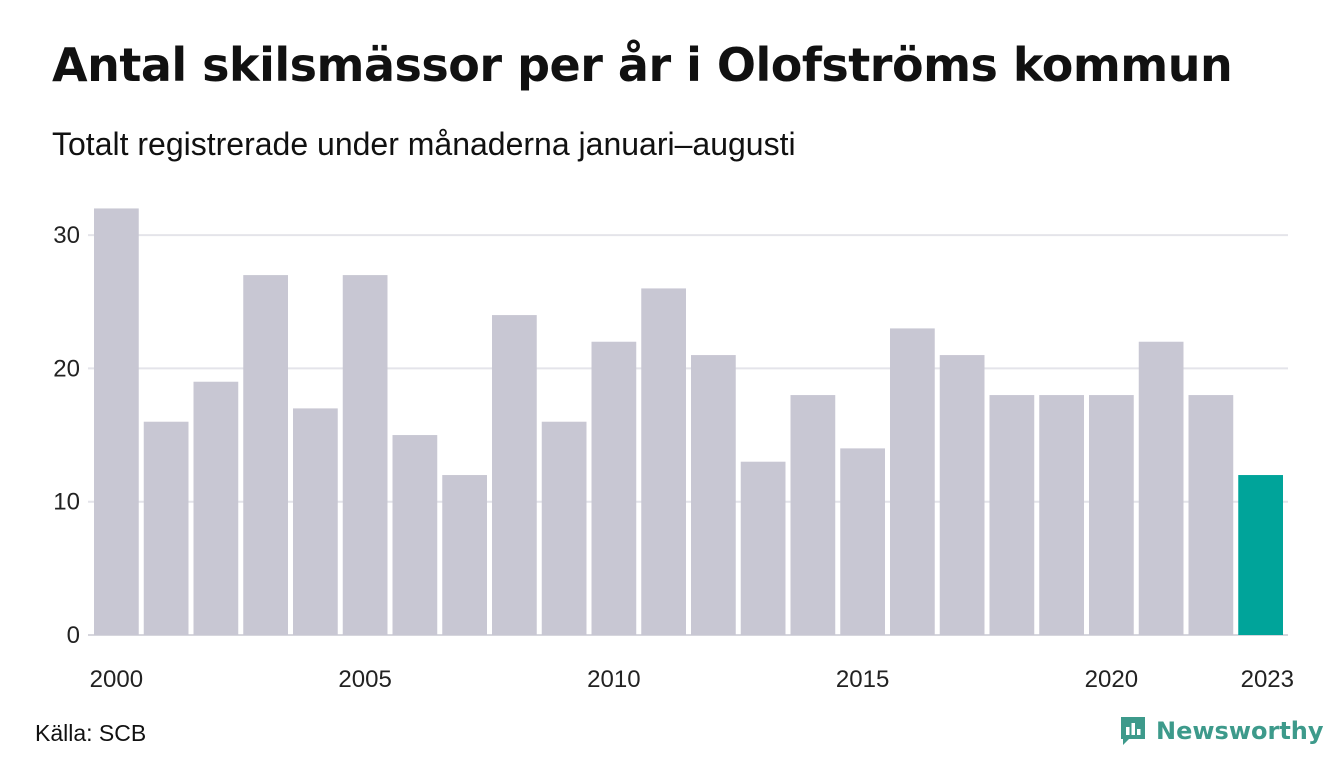 The width and height of the screenshot is (1340, 780). What do you see at coordinates (66, 368) in the screenshot?
I see `y-tick-label: 20` at bounding box center [66, 368].